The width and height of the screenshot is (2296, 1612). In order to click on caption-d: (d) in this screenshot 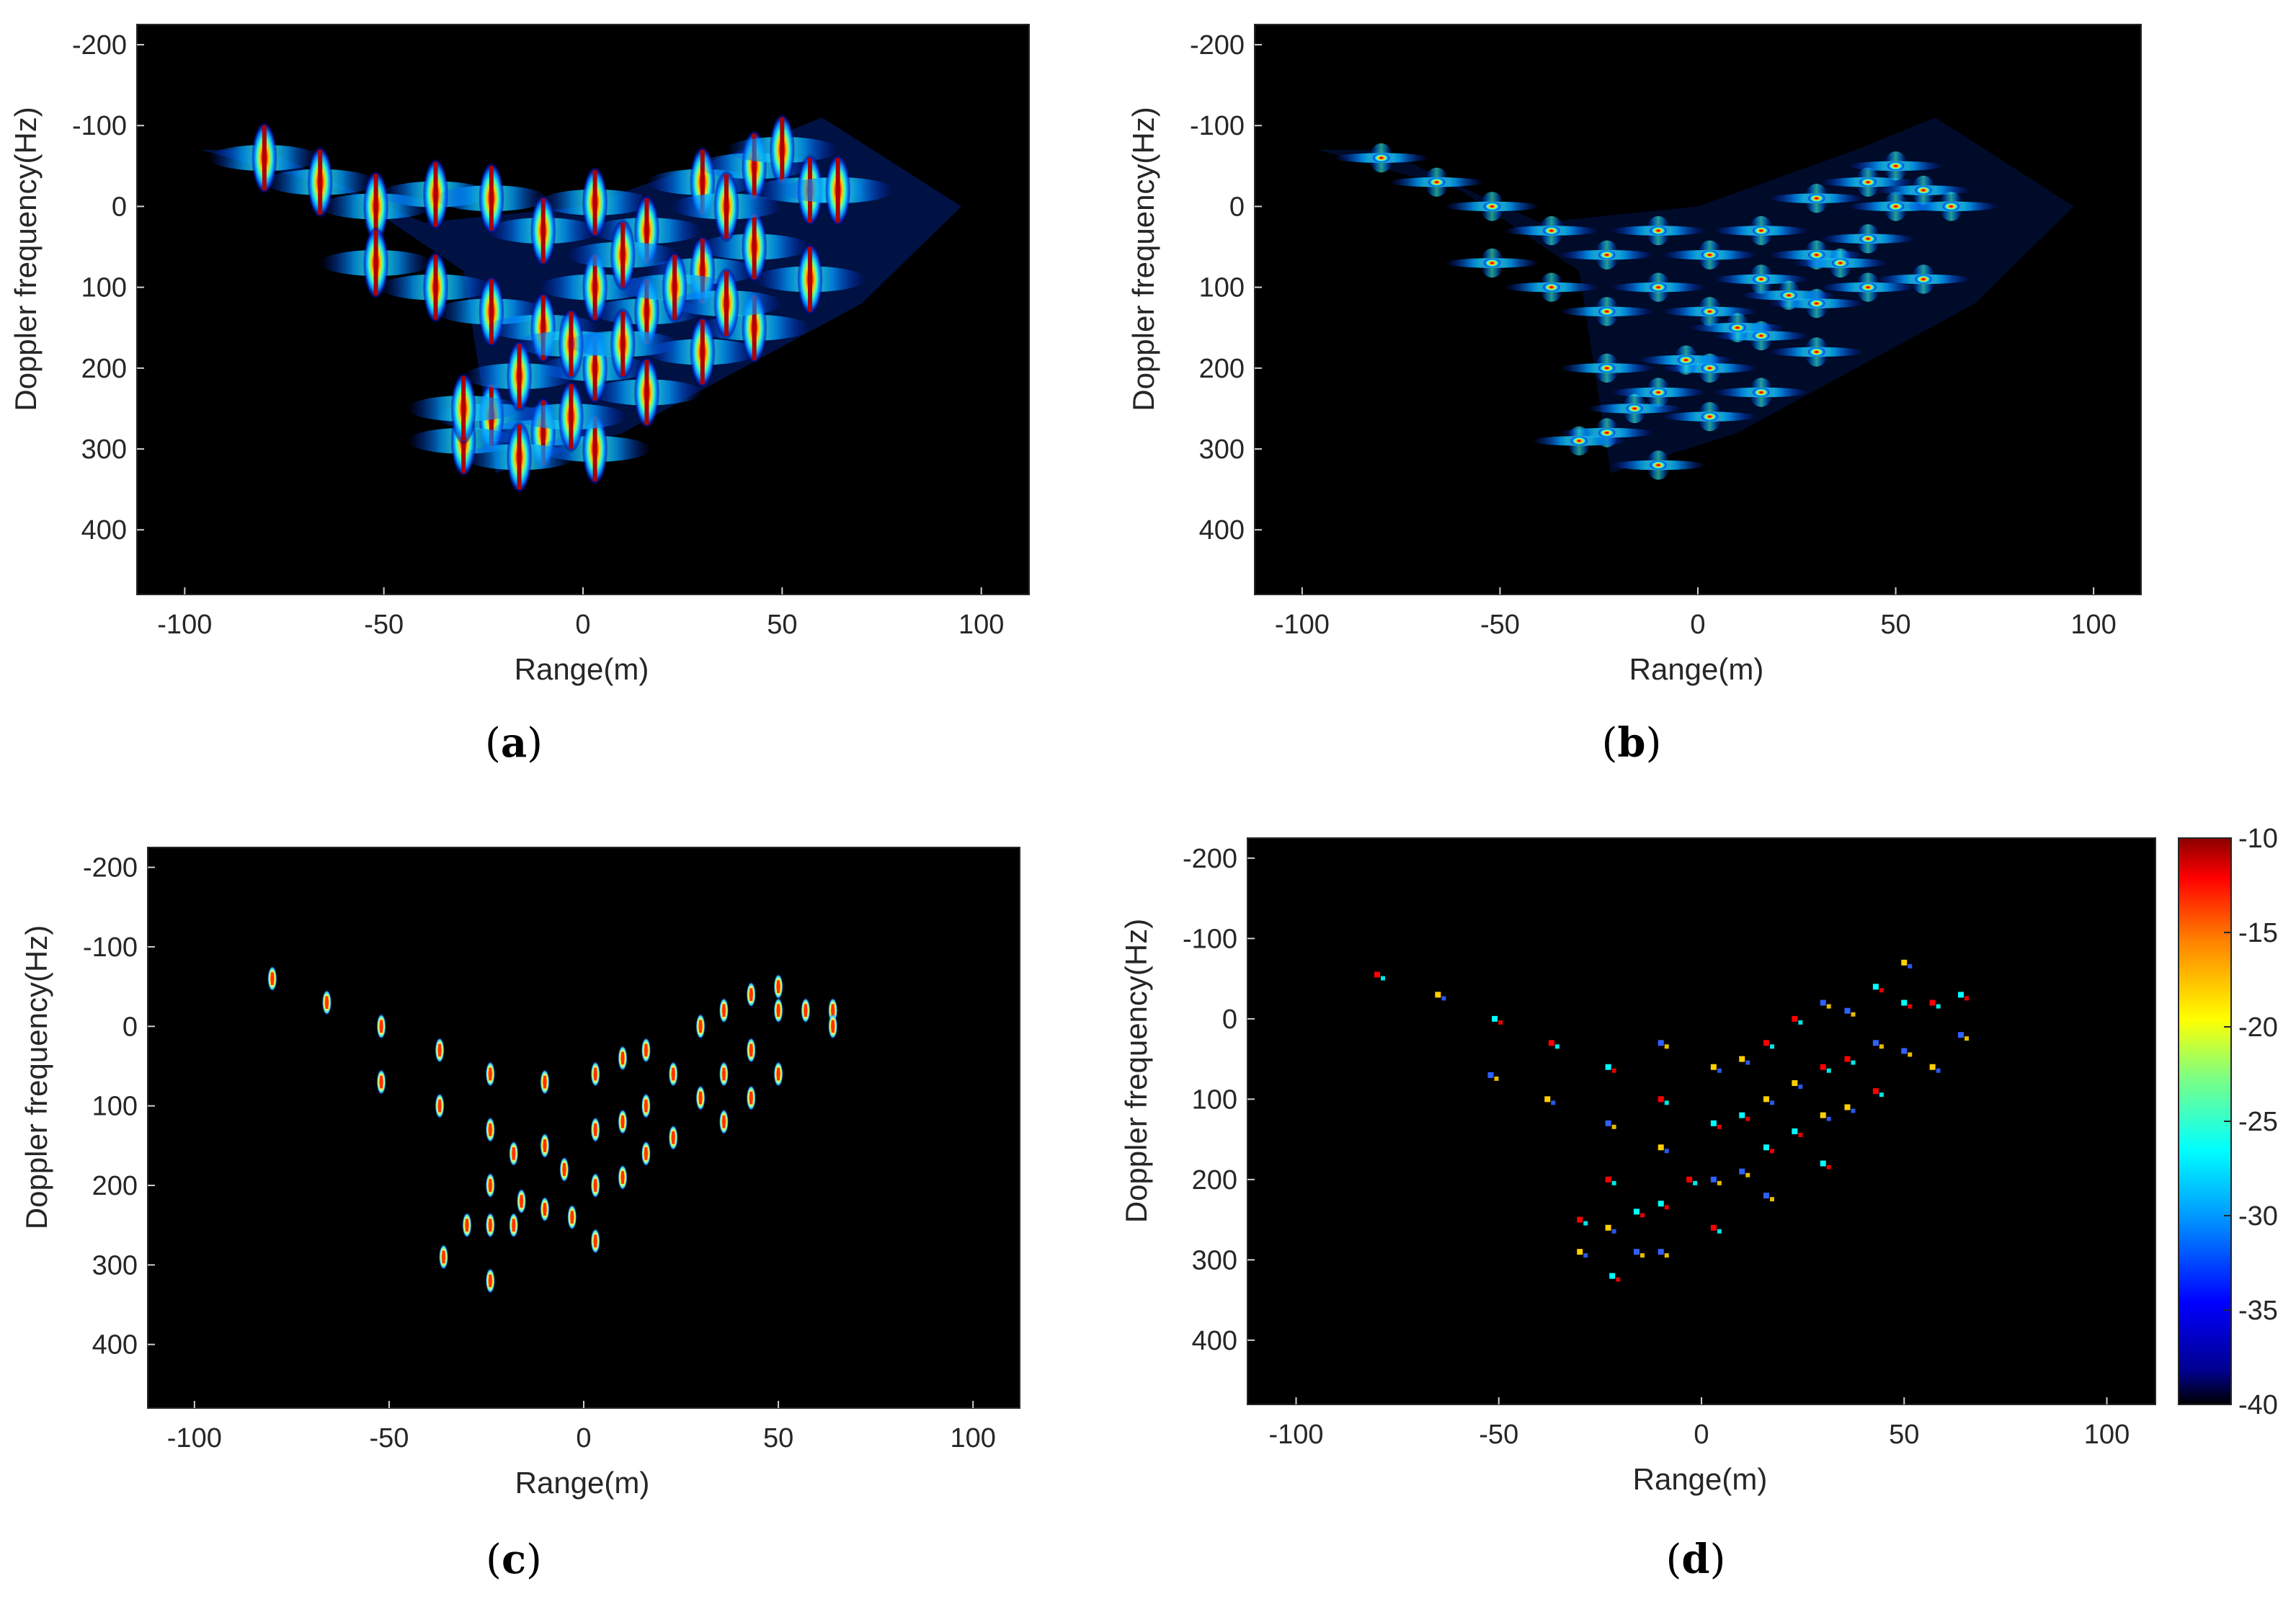, I will do `click(1696, 1559)`.